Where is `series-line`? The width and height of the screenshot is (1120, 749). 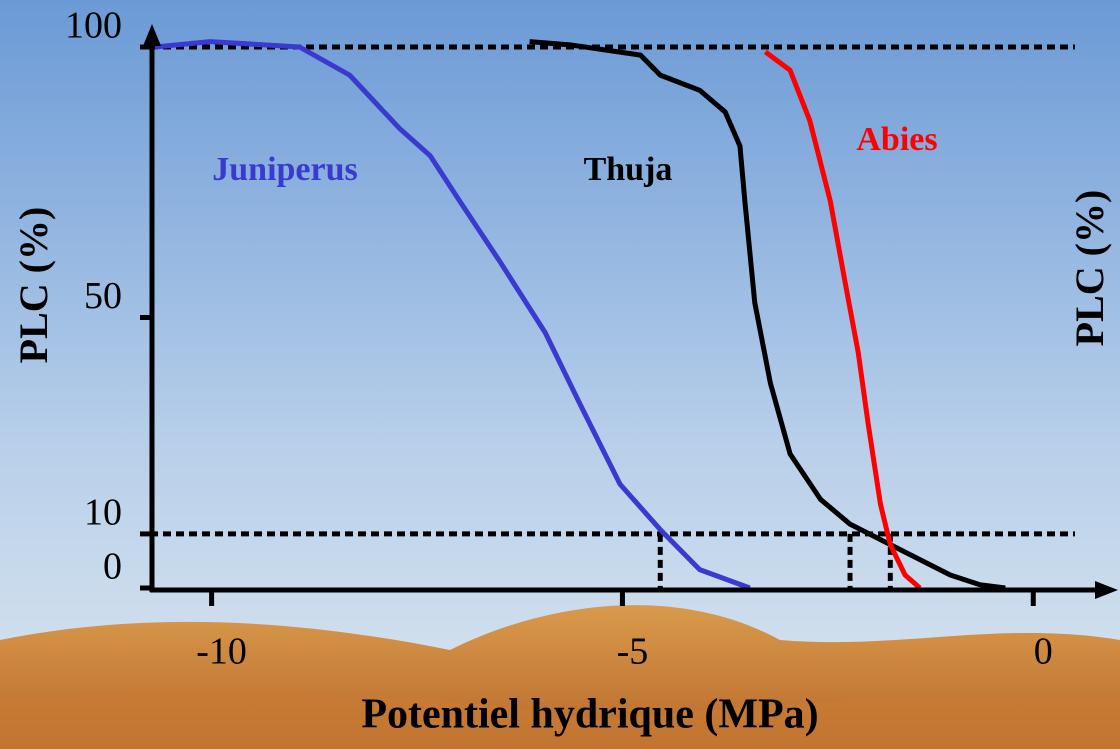
series-line is located at coordinates (842, 319).